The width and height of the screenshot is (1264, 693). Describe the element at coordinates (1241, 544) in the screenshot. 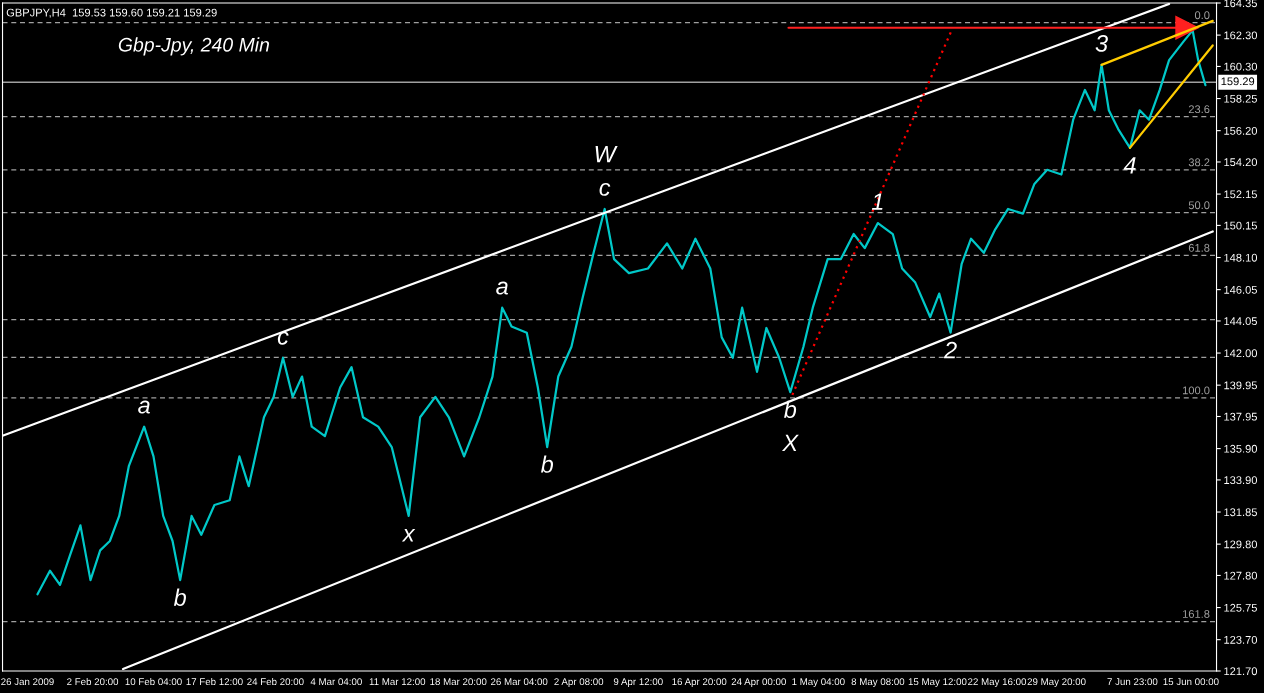

I see `y-tick-label: 129.80` at that location.